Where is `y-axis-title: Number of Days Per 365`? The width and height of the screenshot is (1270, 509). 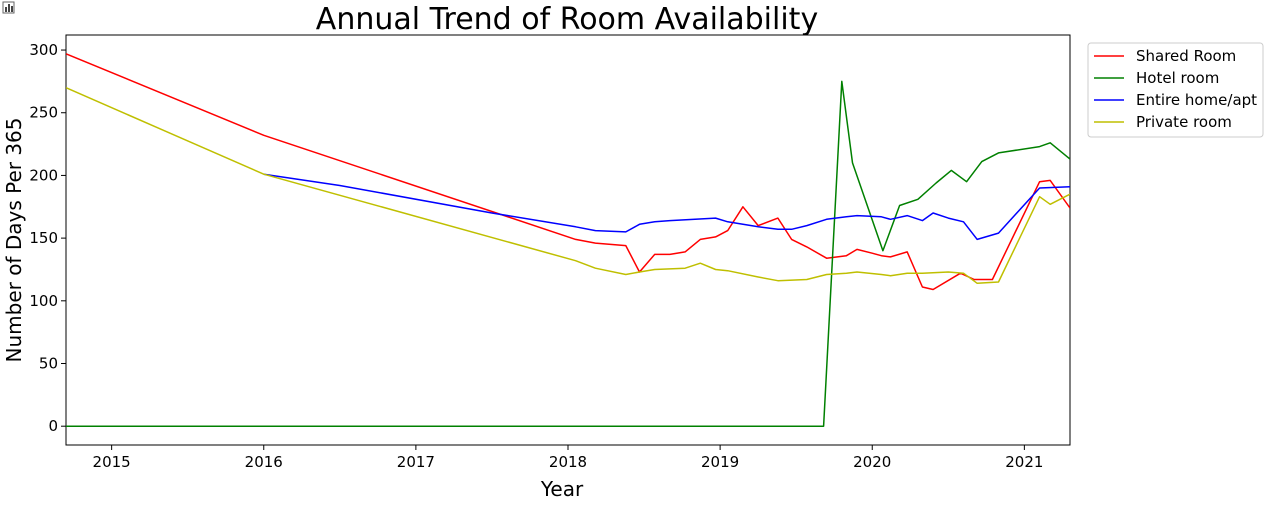 y-axis-title: Number of Days Per 365 is located at coordinates (14, 239).